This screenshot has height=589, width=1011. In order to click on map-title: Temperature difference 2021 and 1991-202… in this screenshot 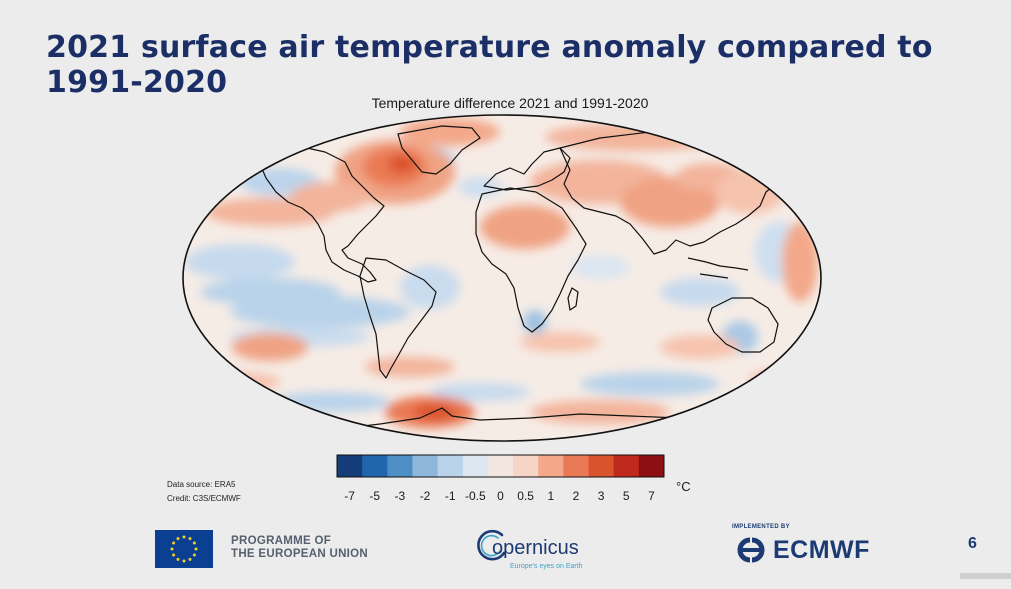, I will do `click(510, 103)`.